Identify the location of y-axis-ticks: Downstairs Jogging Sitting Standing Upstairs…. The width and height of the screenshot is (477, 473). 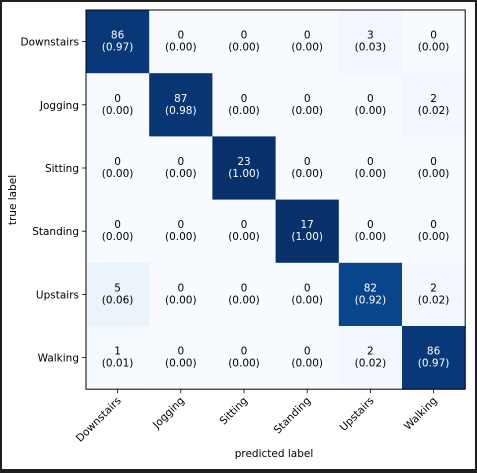
(53, 201).